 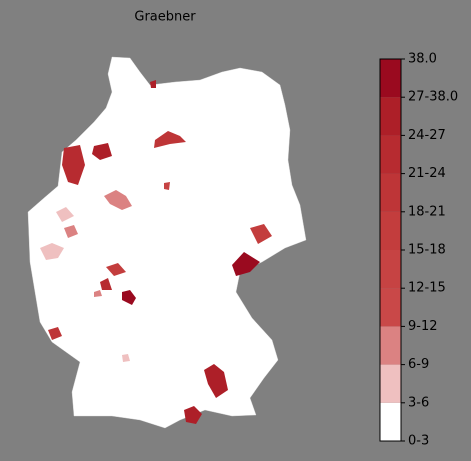 What do you see at coordinates (418, 402) in the screenshot?
I see `colorbar-label: 3-6` at bounding box center [418, 402].